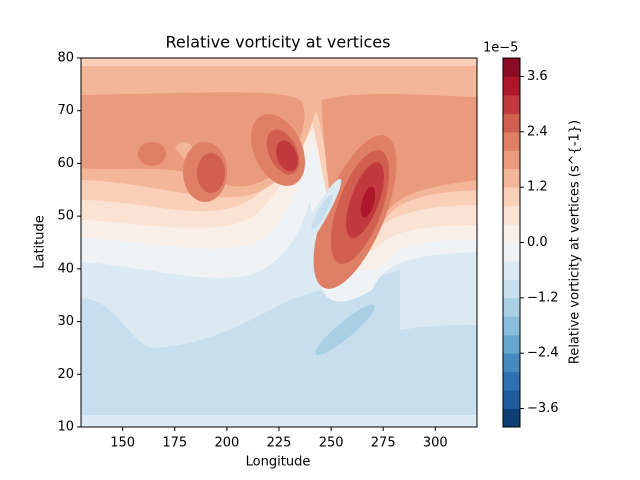 Image resolution: width=640 pixels, height=480 pixels. What do you see at coordinates (435, 443) in the screenshot?
I see `x-tick-label: 300` at bounding box center [435, 443].